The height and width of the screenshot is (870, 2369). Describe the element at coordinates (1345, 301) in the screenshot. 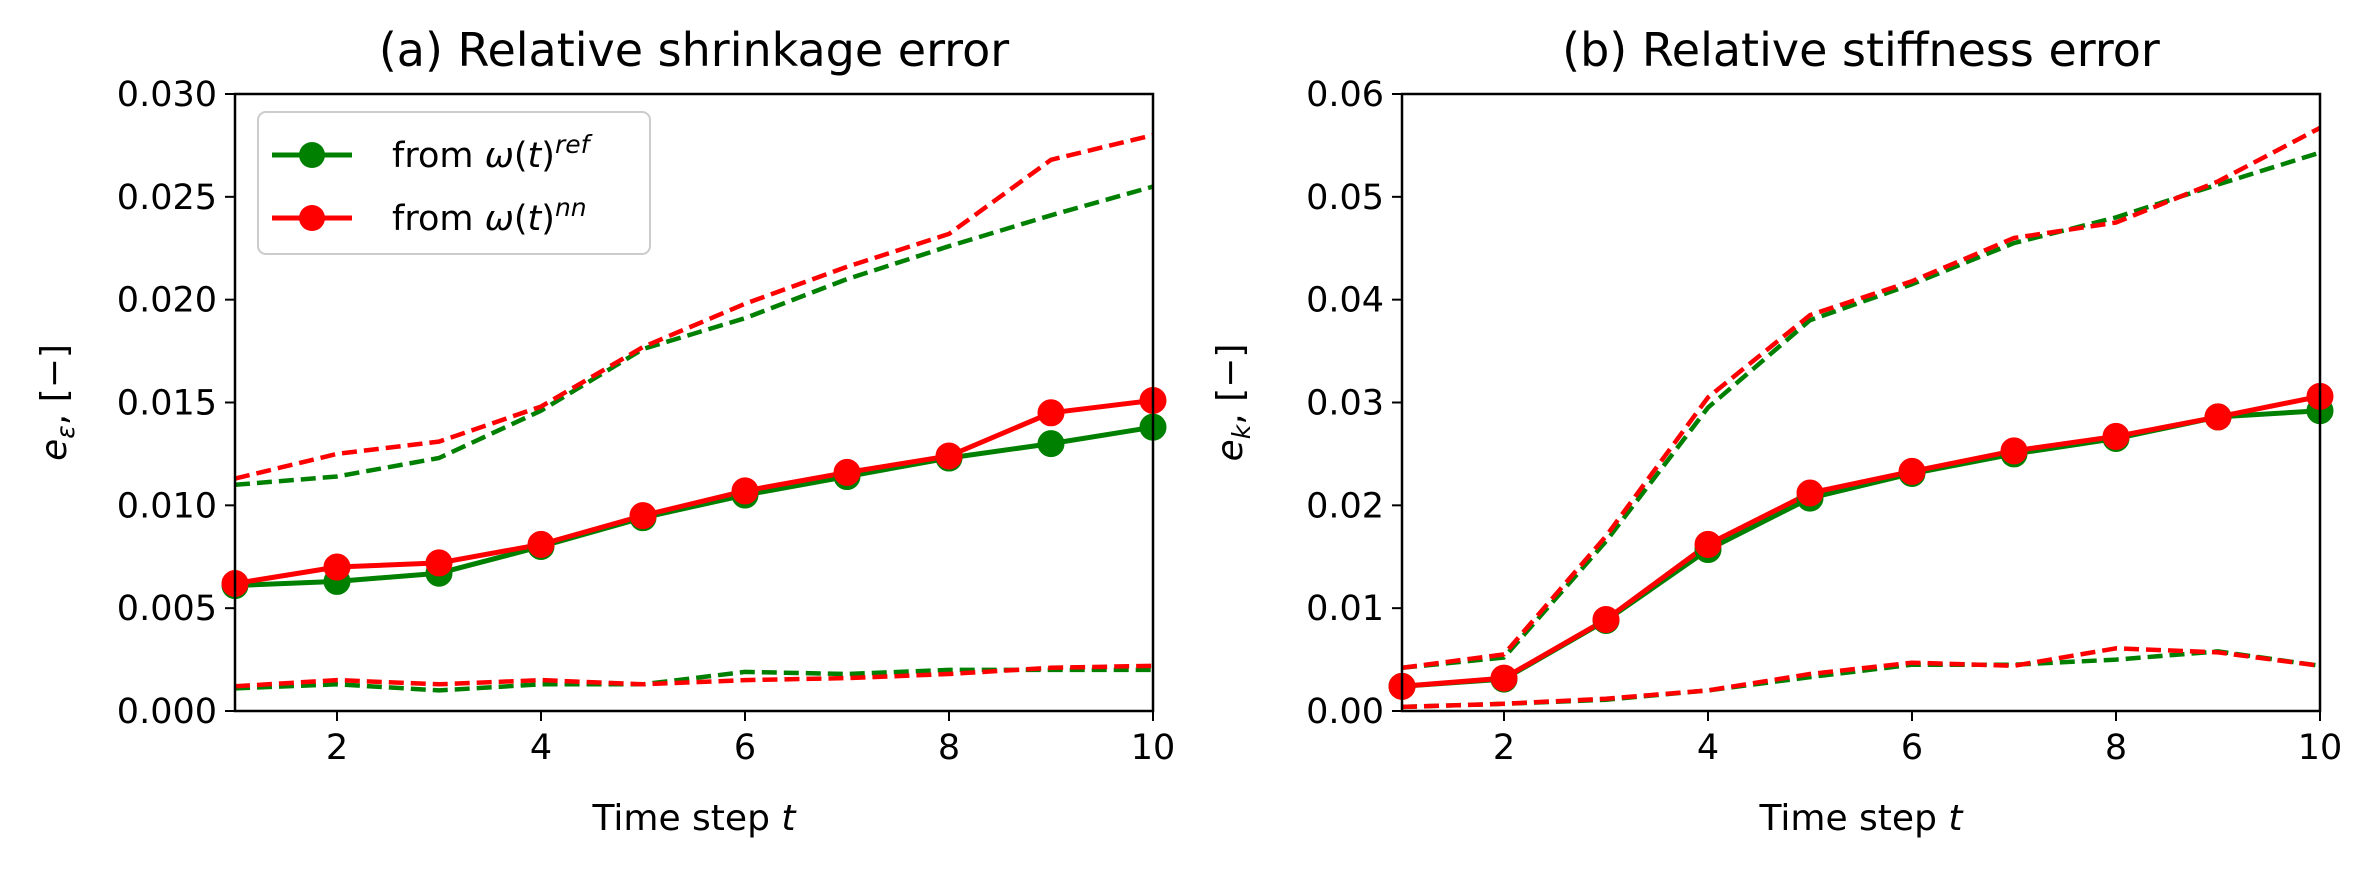

I see `y-tick-label: 0.04` at that location.